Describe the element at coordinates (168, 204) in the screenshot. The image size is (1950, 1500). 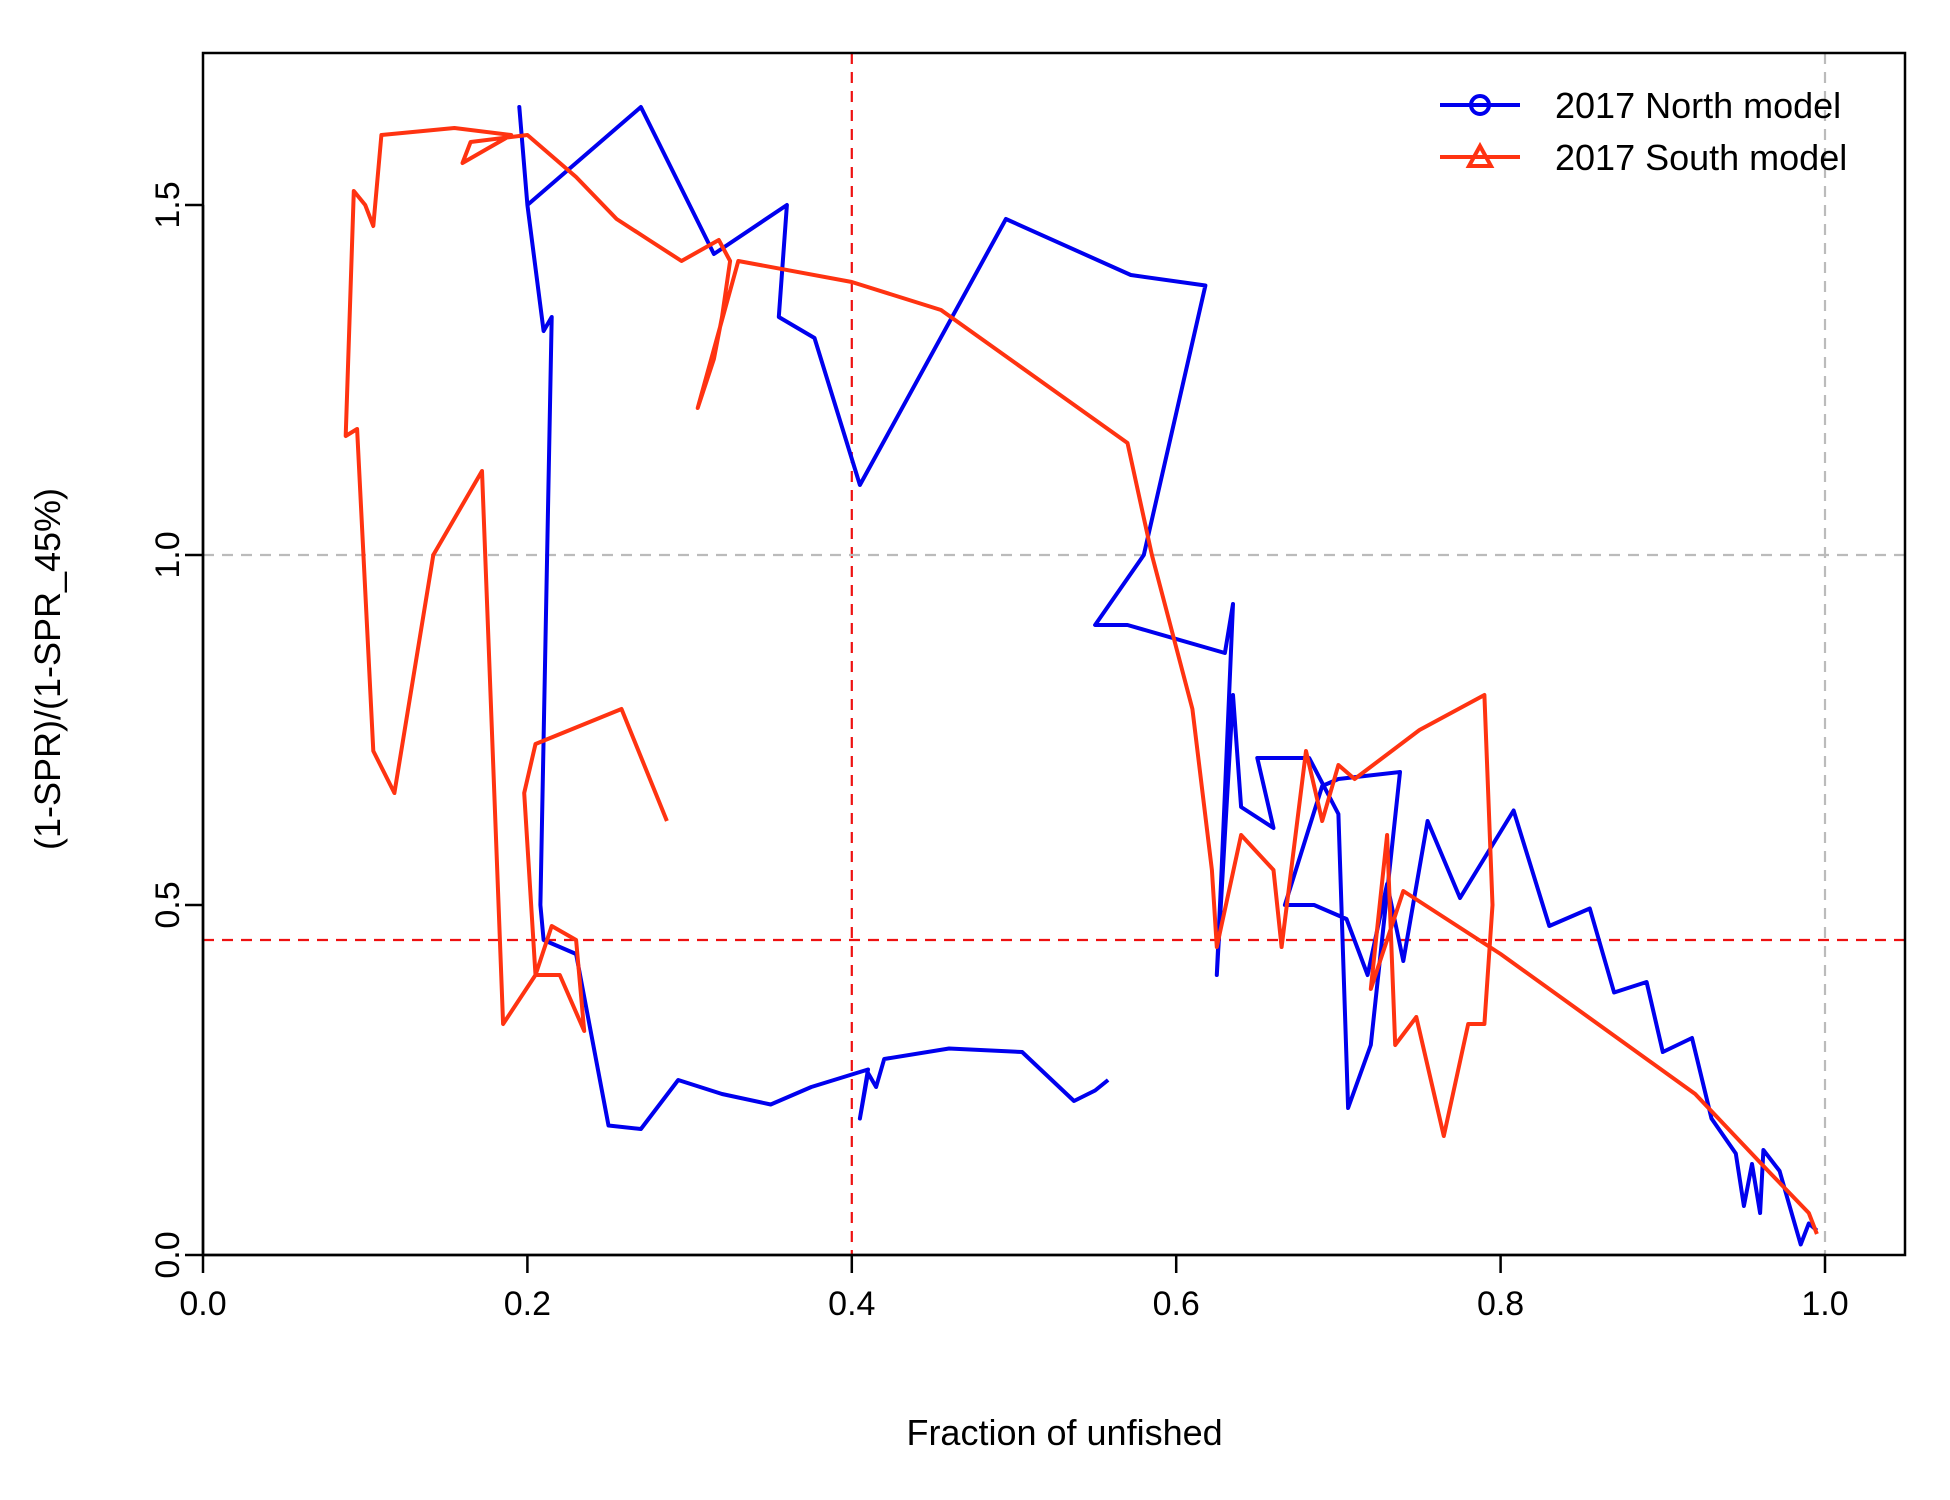
I see `y-tick-label: 1.5` at that location.